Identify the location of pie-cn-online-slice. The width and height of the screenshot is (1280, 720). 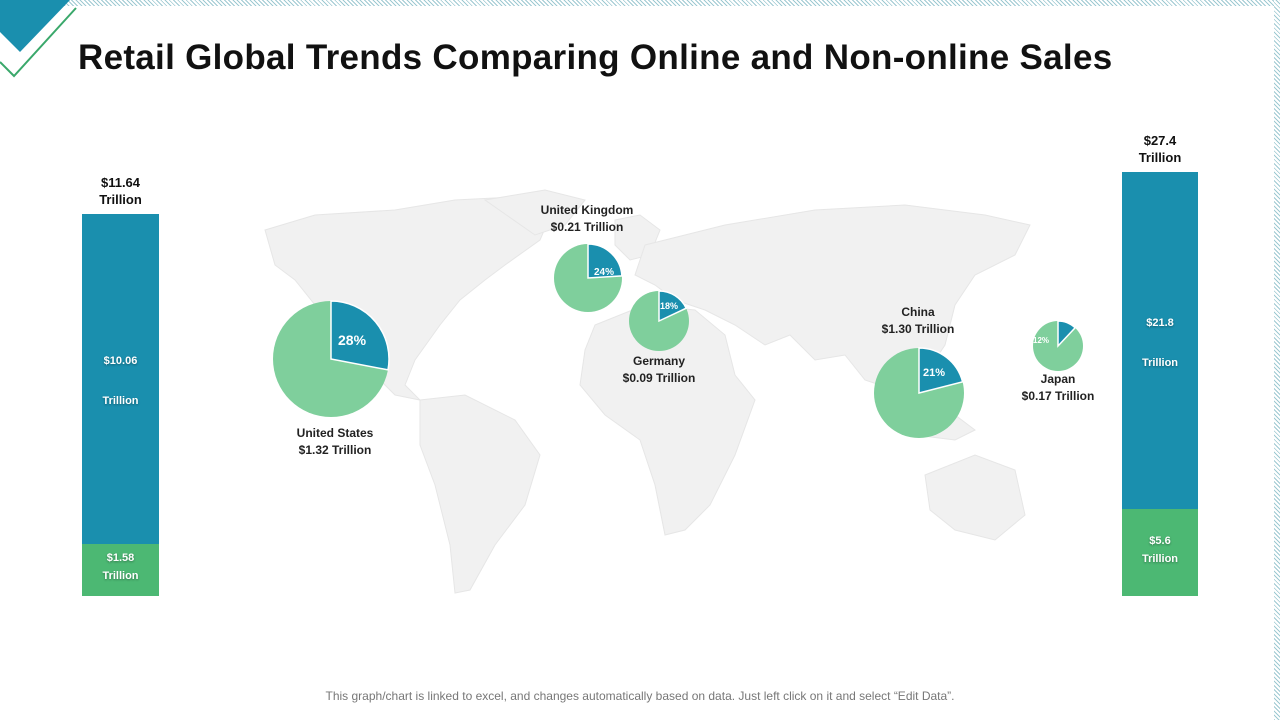
(941, 370).